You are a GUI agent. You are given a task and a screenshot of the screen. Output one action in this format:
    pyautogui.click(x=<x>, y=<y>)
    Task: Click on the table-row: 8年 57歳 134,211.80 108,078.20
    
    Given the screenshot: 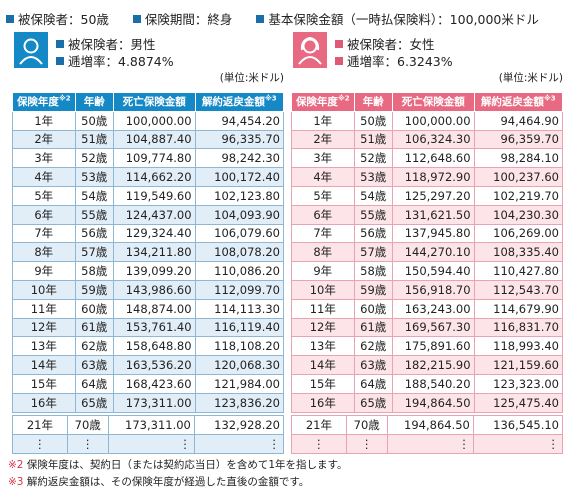 What is the action you would take?
    pyautogui.click(x=148, y=252)
    